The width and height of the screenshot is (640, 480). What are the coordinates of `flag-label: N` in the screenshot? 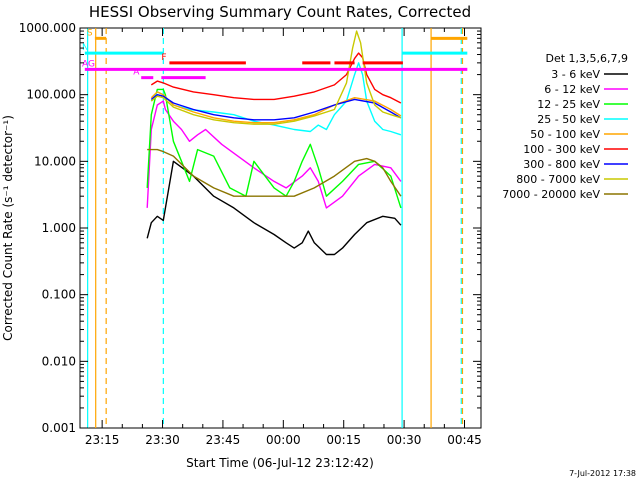 It's located at (85, 48).